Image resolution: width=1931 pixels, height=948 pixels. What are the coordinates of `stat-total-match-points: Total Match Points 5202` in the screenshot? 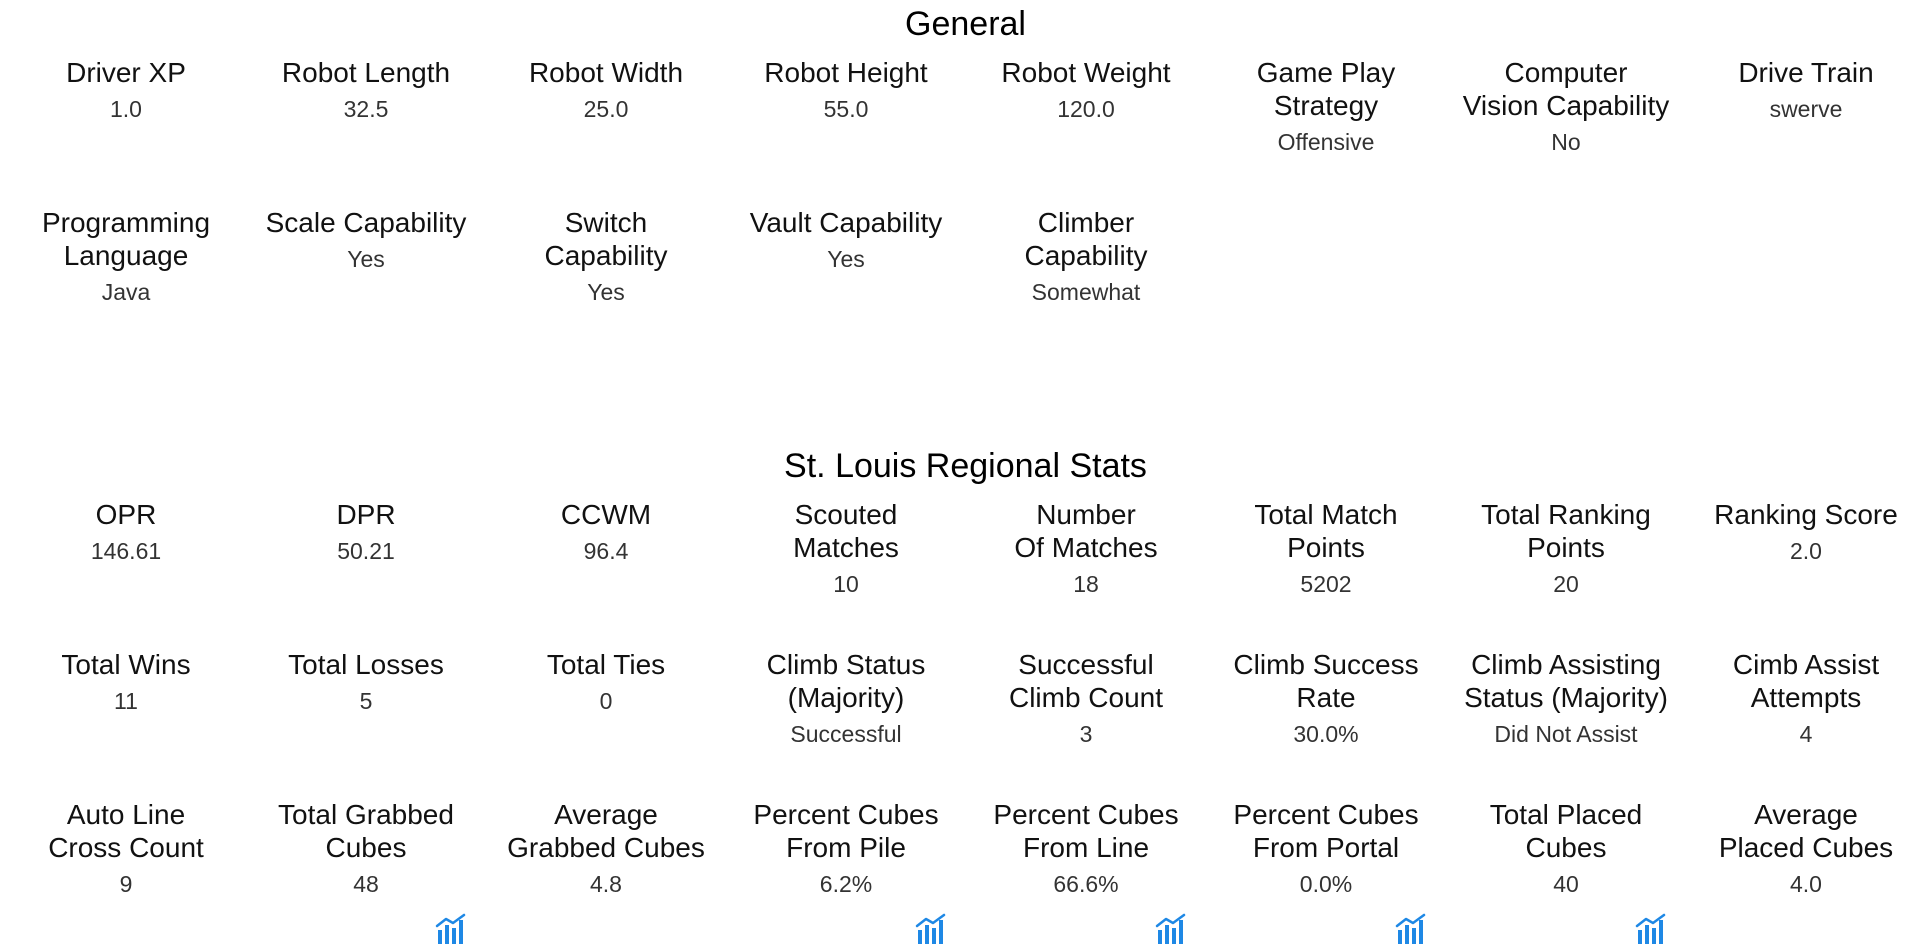 It's located at (1326, 573).